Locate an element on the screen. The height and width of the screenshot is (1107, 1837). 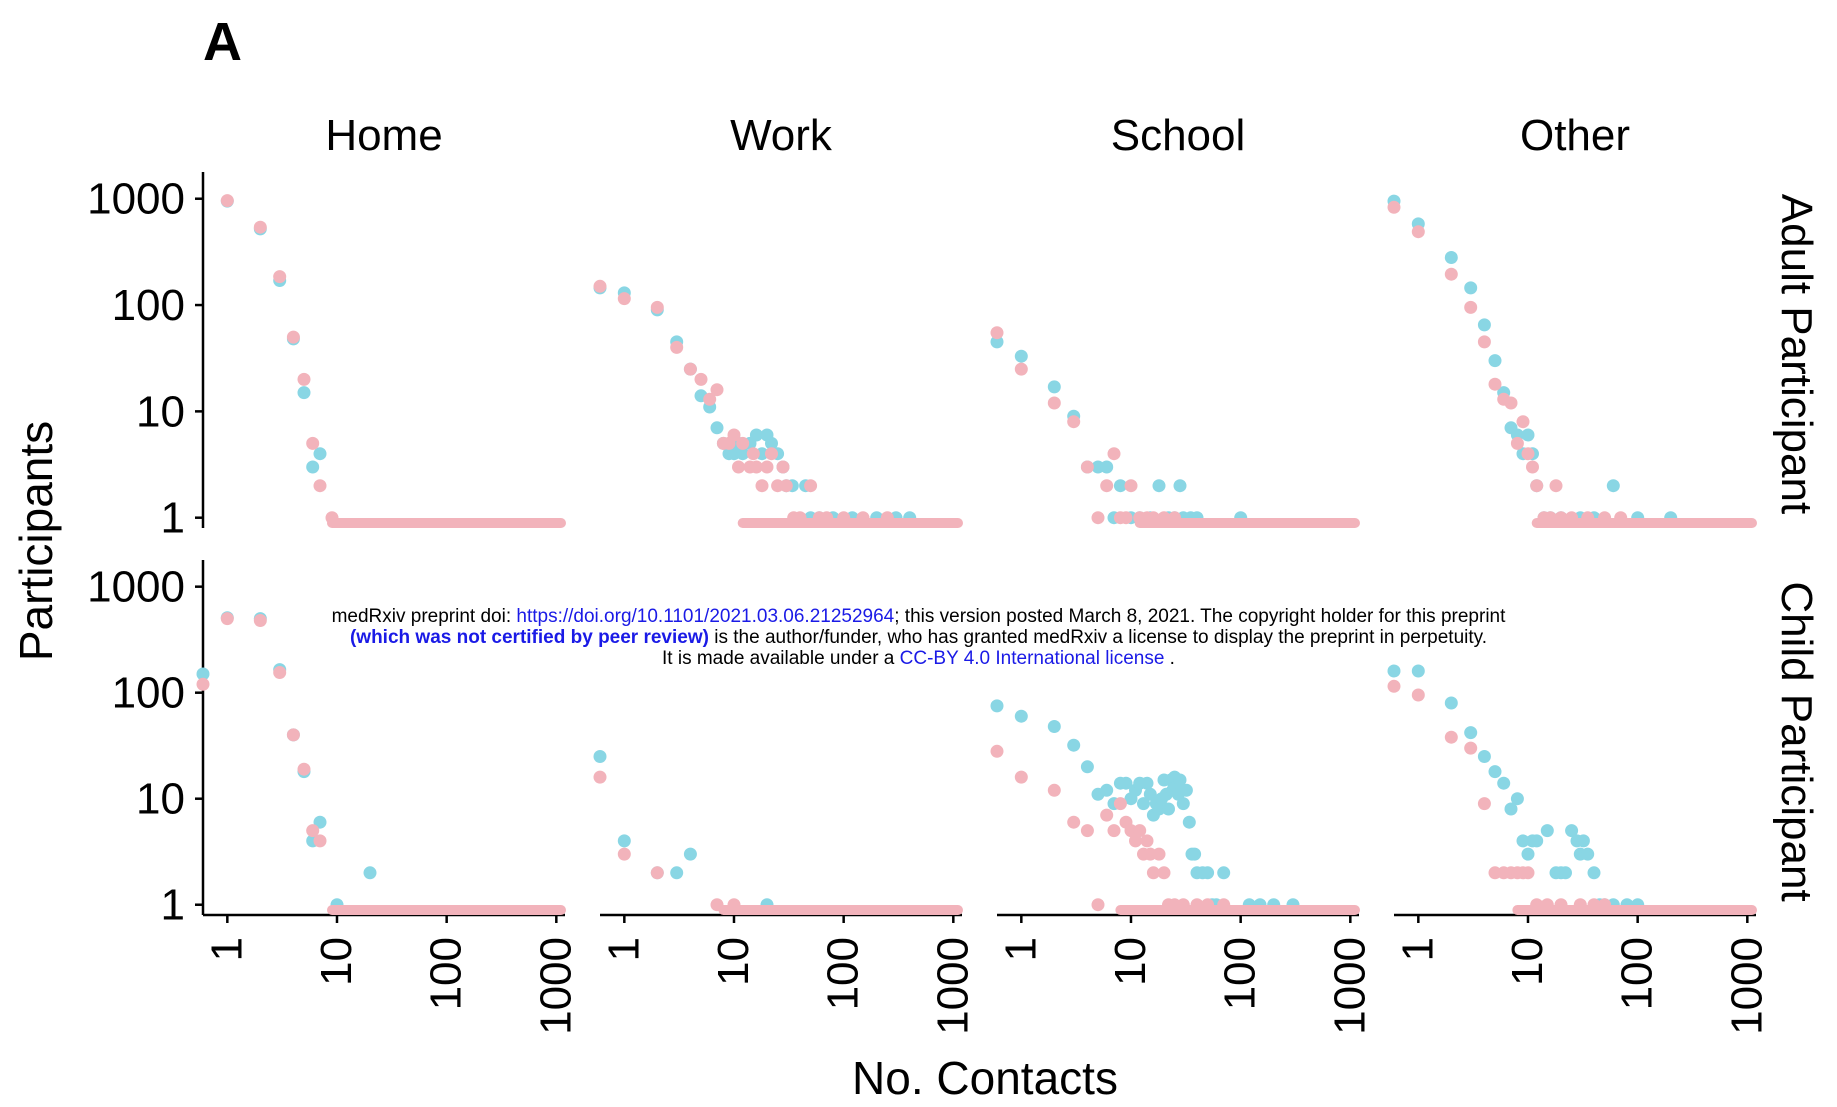
facet-title-home: Home is located at coordinates (383, 135).